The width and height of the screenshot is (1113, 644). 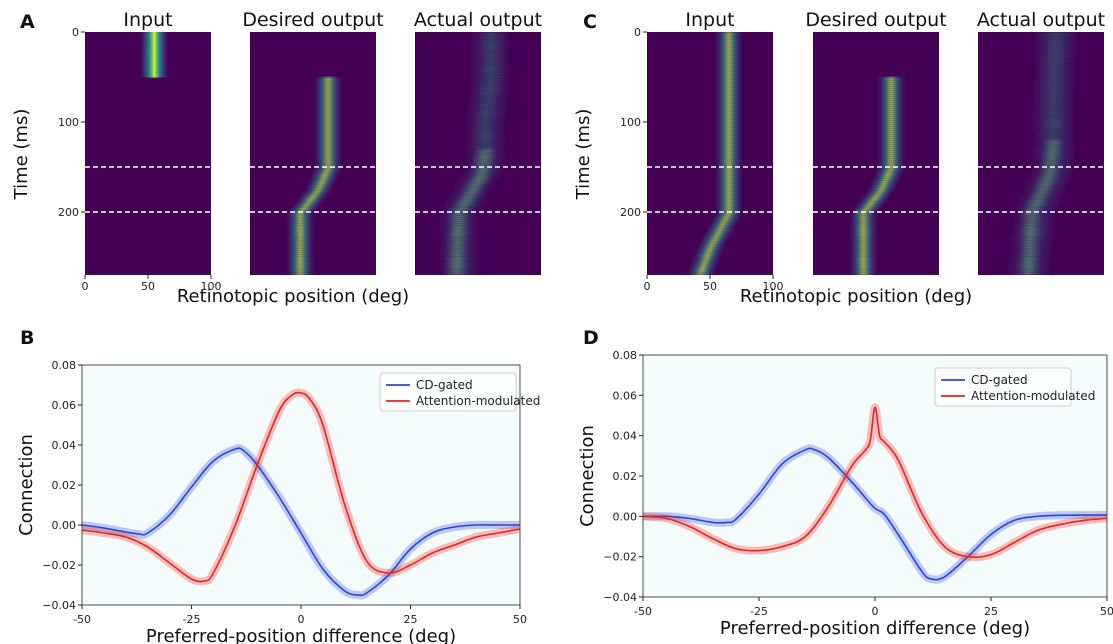 I want to click on heatmap-A-1: Desired output, so click(x=313, y=142).